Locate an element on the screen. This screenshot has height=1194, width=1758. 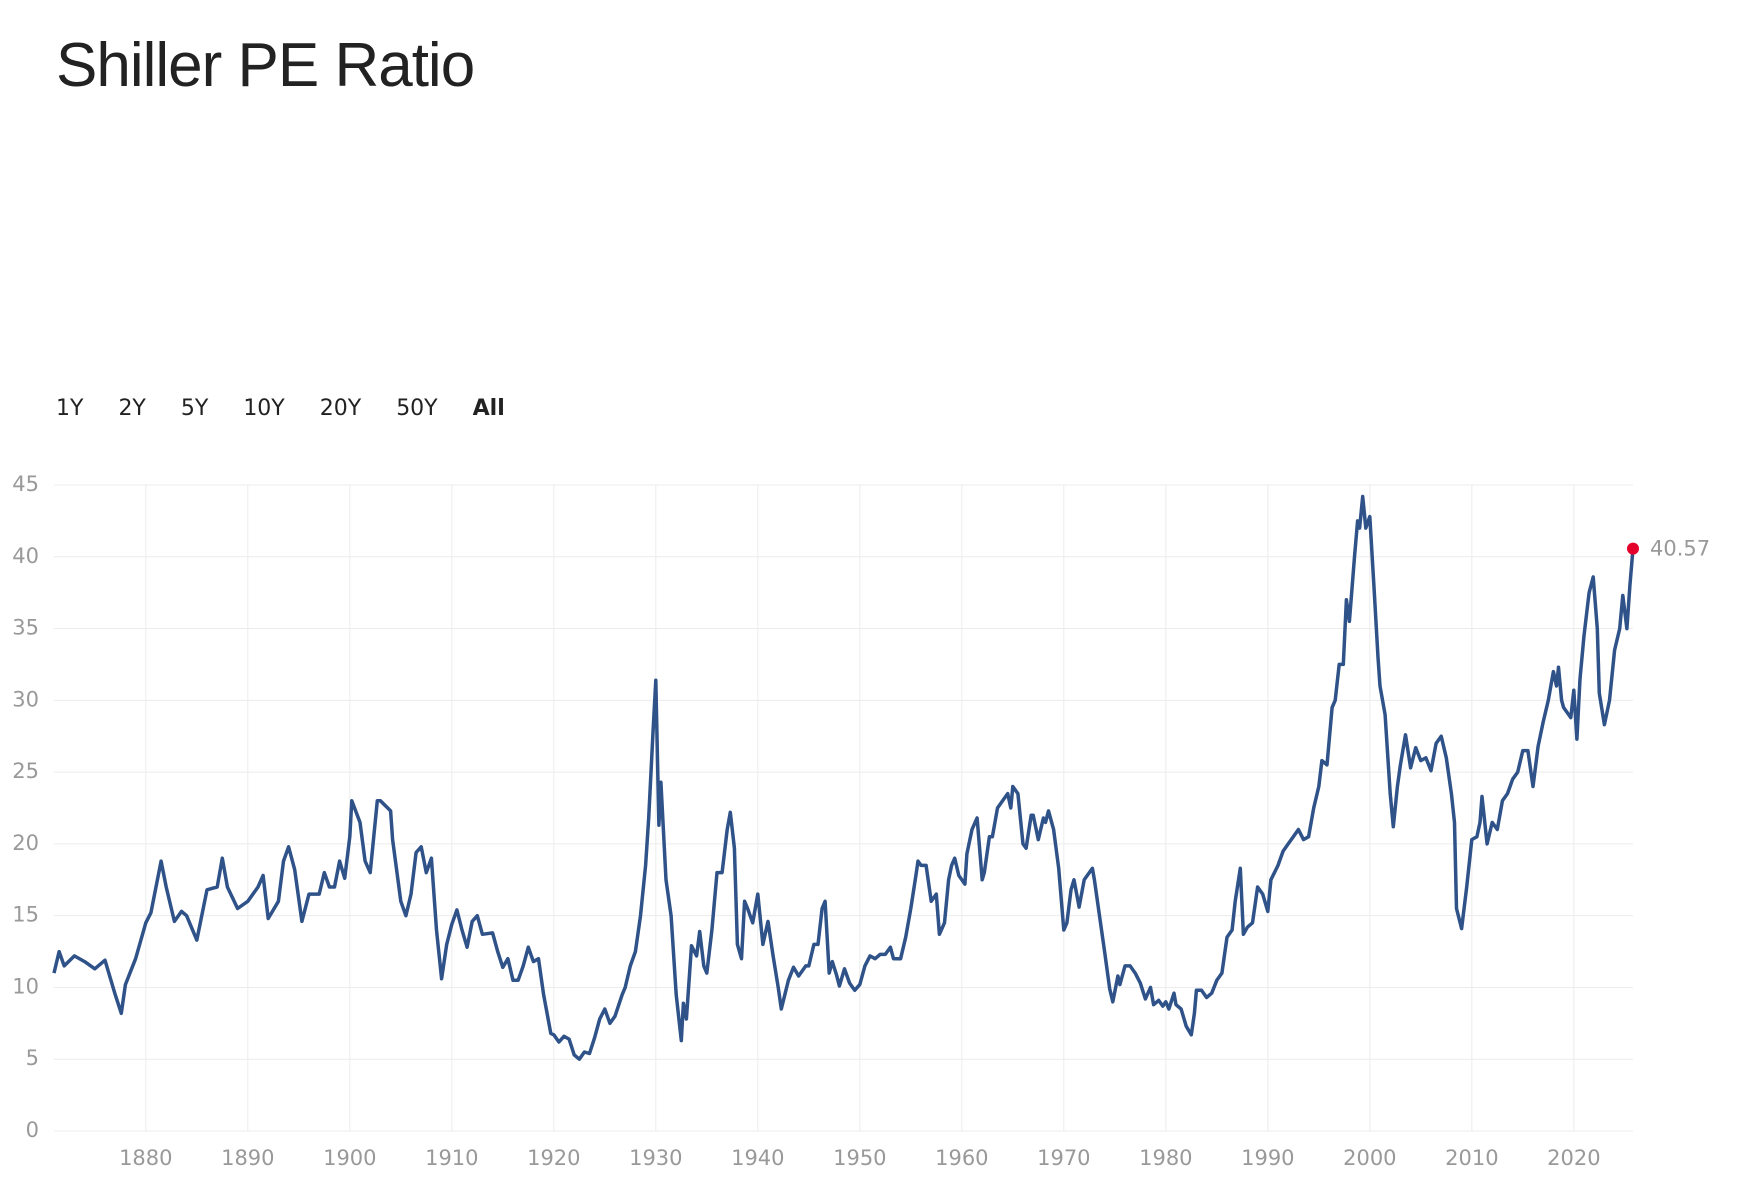
y-tick-label: 40 is located at coordinates (25, 556).